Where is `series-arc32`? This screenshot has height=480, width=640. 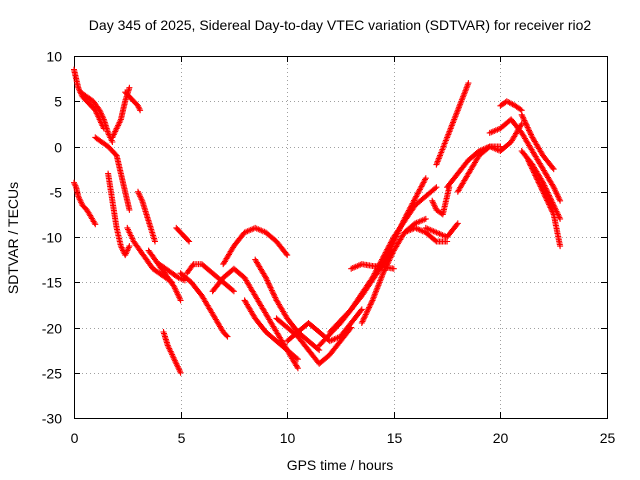 series-arc32 is located at coordinates (525, 160).